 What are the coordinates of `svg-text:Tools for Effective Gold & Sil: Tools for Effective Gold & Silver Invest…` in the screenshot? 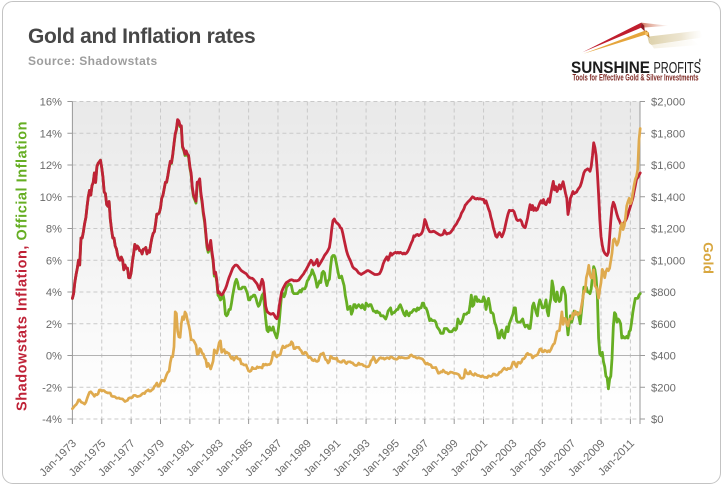 It's located at (636, 78).